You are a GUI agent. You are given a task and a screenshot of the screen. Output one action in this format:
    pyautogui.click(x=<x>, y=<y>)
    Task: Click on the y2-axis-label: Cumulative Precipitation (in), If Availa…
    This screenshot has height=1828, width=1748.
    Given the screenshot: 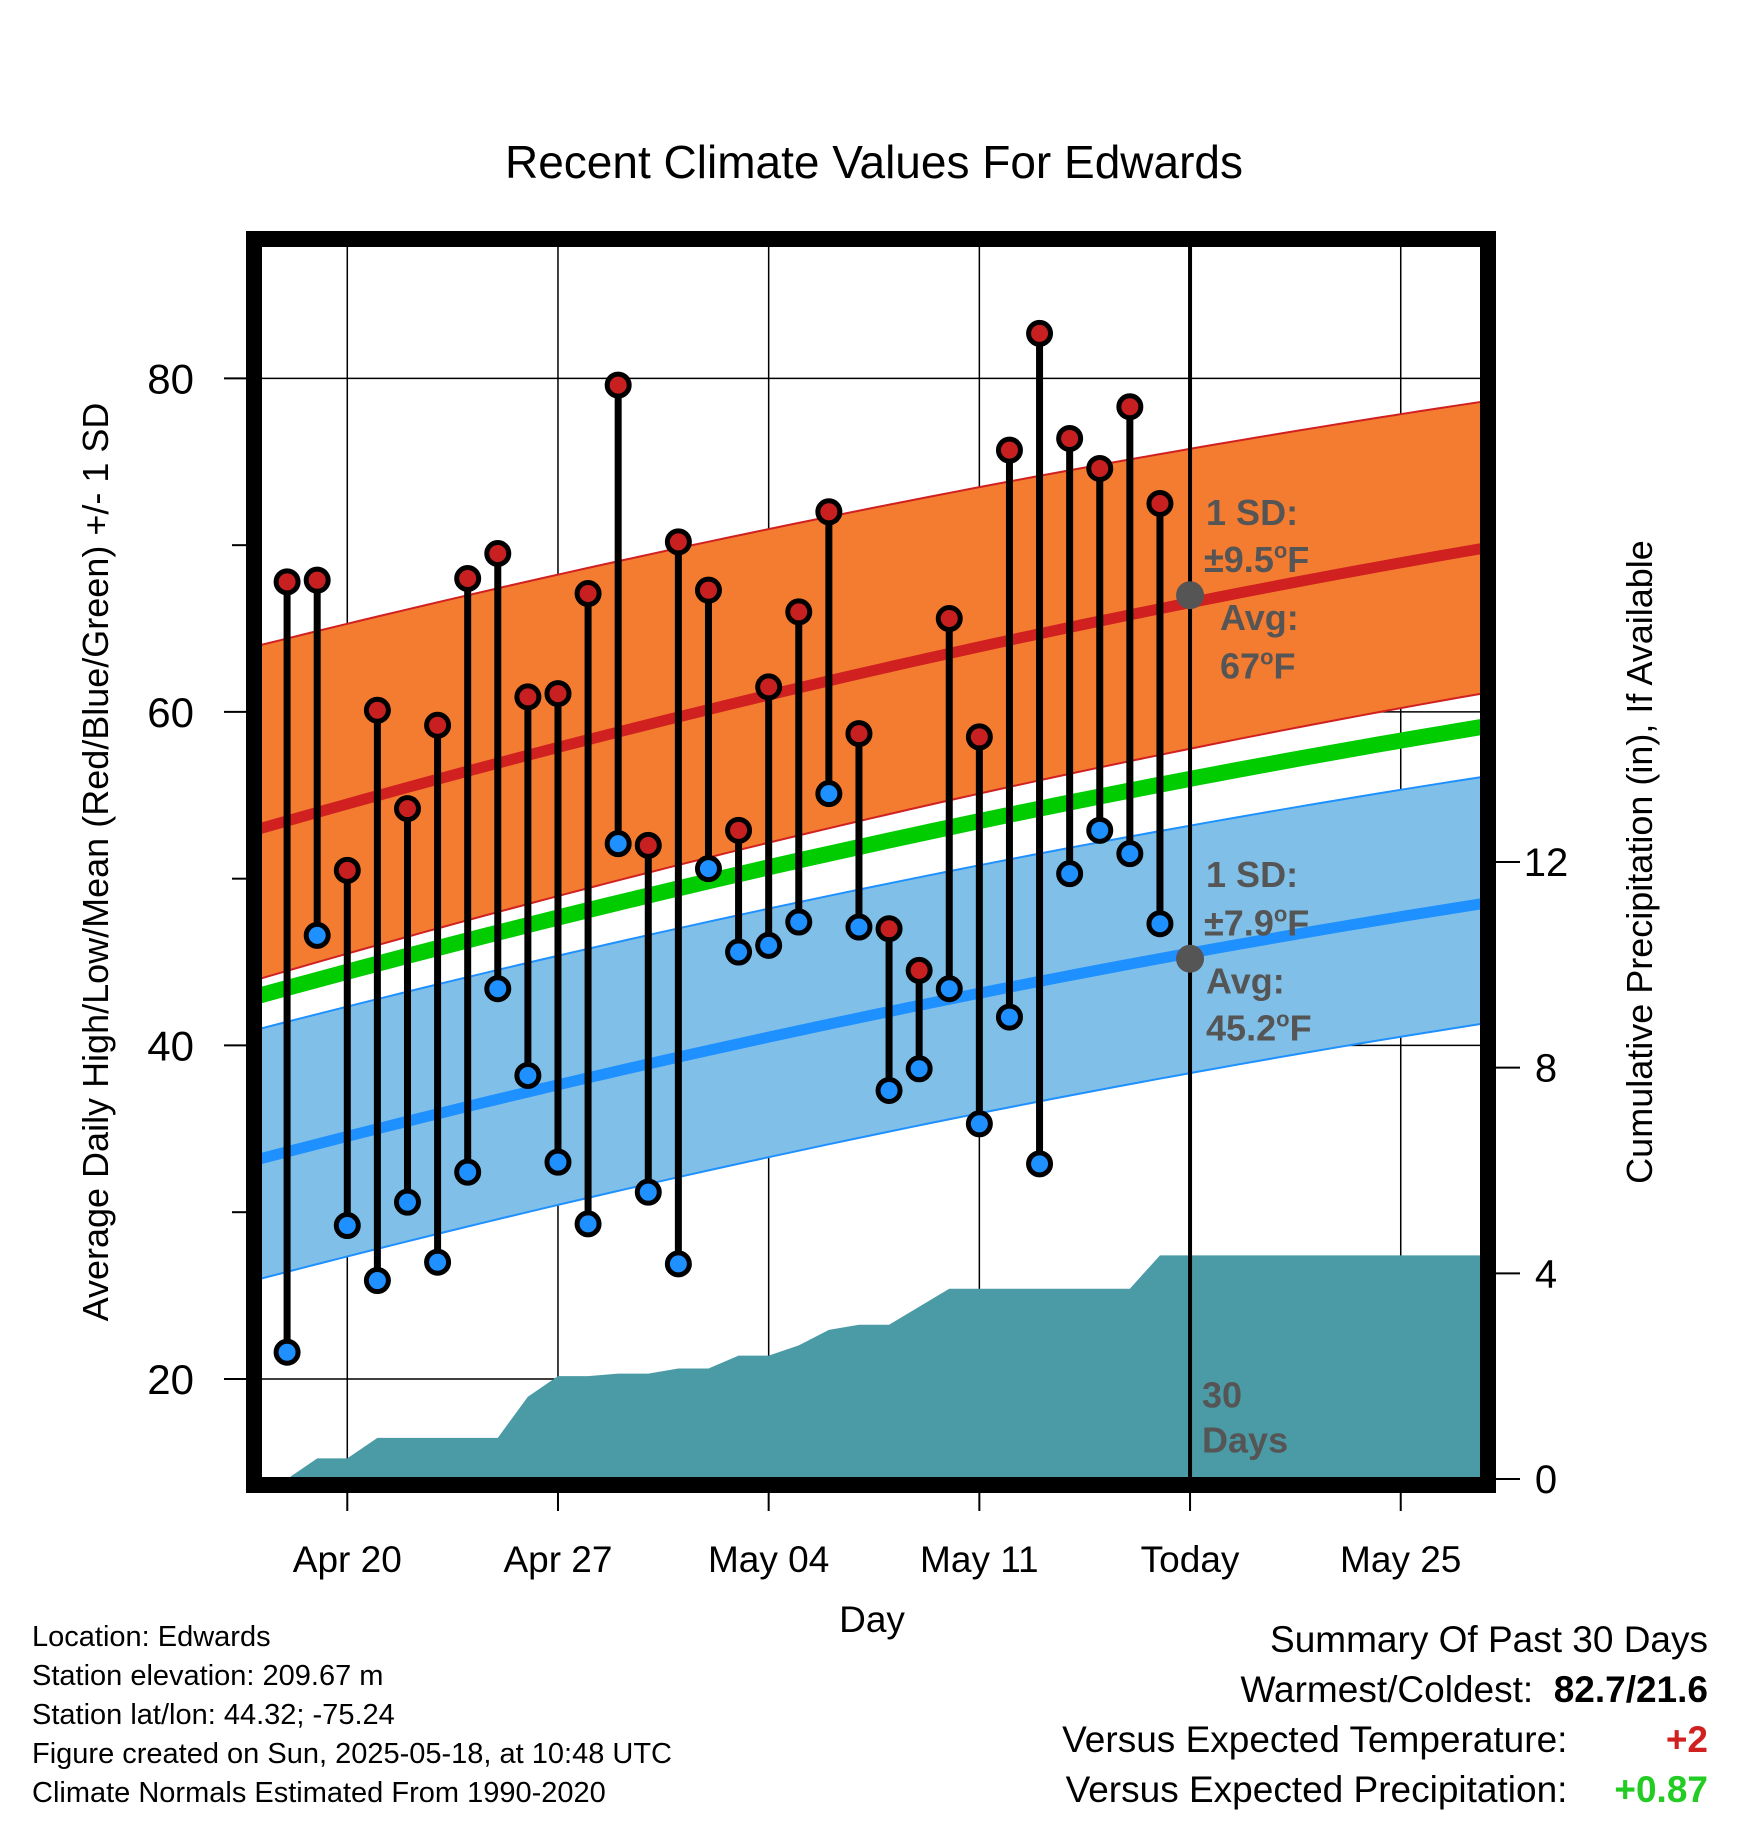 What is the action you would take?
    pyautogui.click(x=1639, y=862)
    